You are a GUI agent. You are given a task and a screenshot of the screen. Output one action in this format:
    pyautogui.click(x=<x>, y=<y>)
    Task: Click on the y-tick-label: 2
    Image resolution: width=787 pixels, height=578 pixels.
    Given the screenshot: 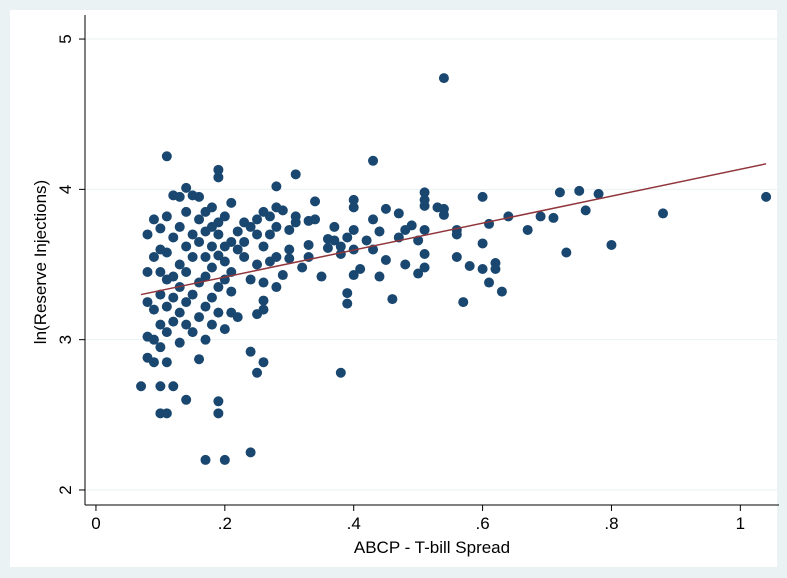 What is the action you would take?
    pyautogui.click(x=65, y=489)
    